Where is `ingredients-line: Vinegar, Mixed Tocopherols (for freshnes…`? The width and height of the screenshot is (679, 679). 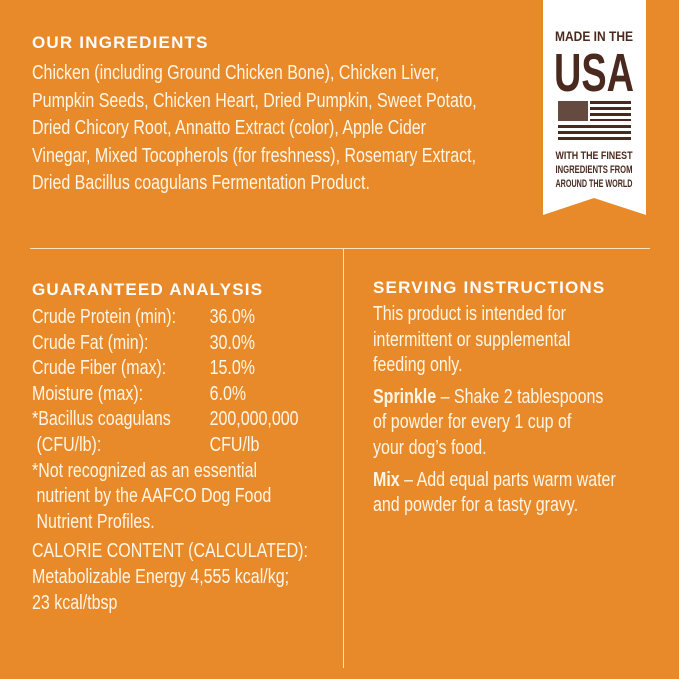 ingredients-line: Vinegar, Mixed Tocopherols (for freshnes… is located at coordinates (254, 155).